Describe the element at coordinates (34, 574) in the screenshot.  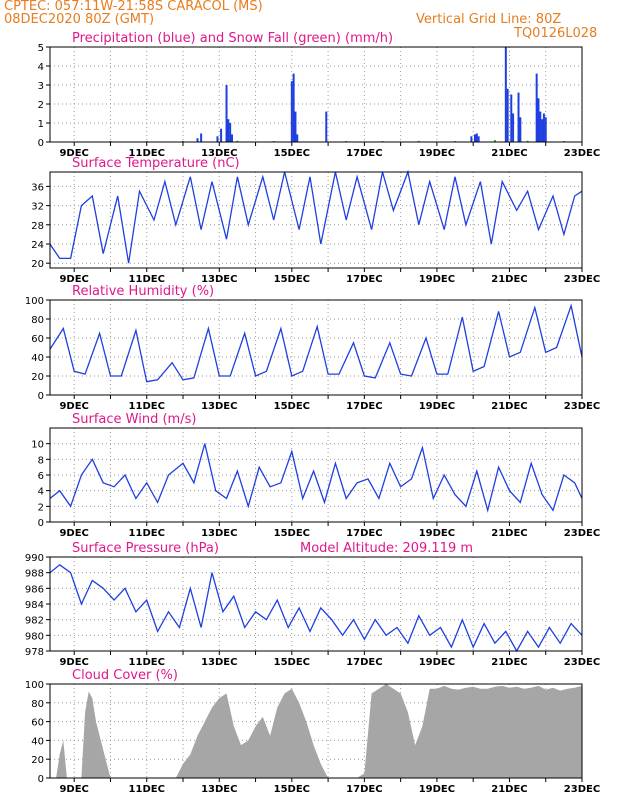
I see `y-tick-label: 988` at that location.